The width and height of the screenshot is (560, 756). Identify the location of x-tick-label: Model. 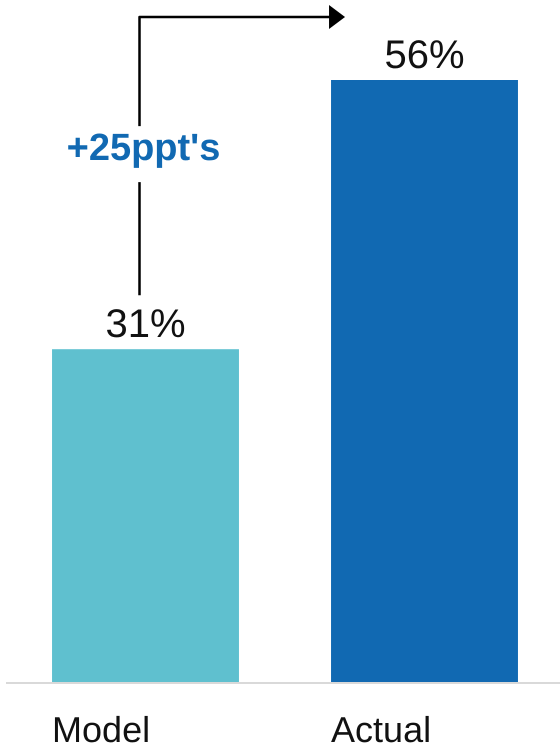
(101, 729).